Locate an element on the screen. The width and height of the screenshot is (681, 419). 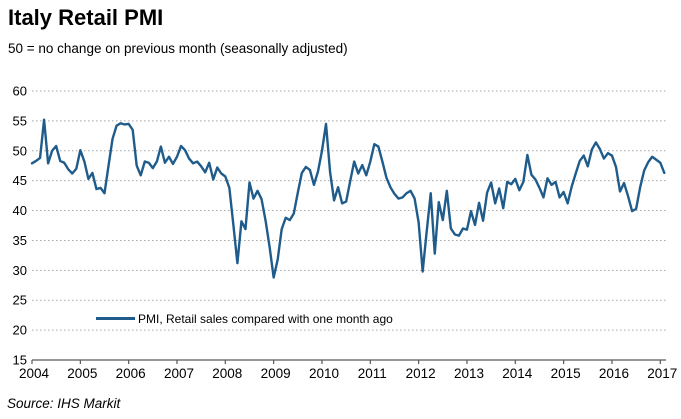
y-axis-label: 45 is located at coordinates (20, 180).